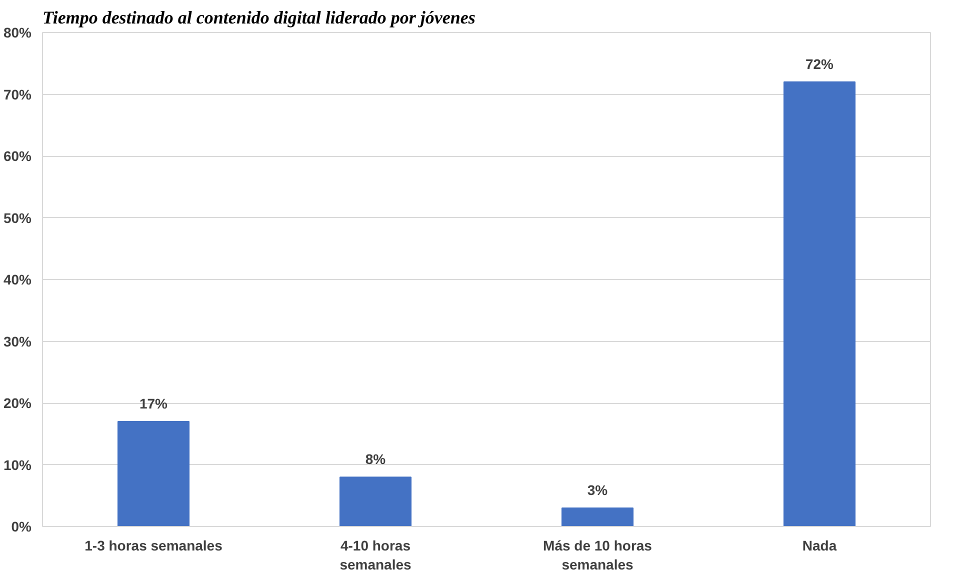 Image resolution: width=956 pixels, height=581 pixels. I want to click on y-tick-label: 10%, so click(17, 464).